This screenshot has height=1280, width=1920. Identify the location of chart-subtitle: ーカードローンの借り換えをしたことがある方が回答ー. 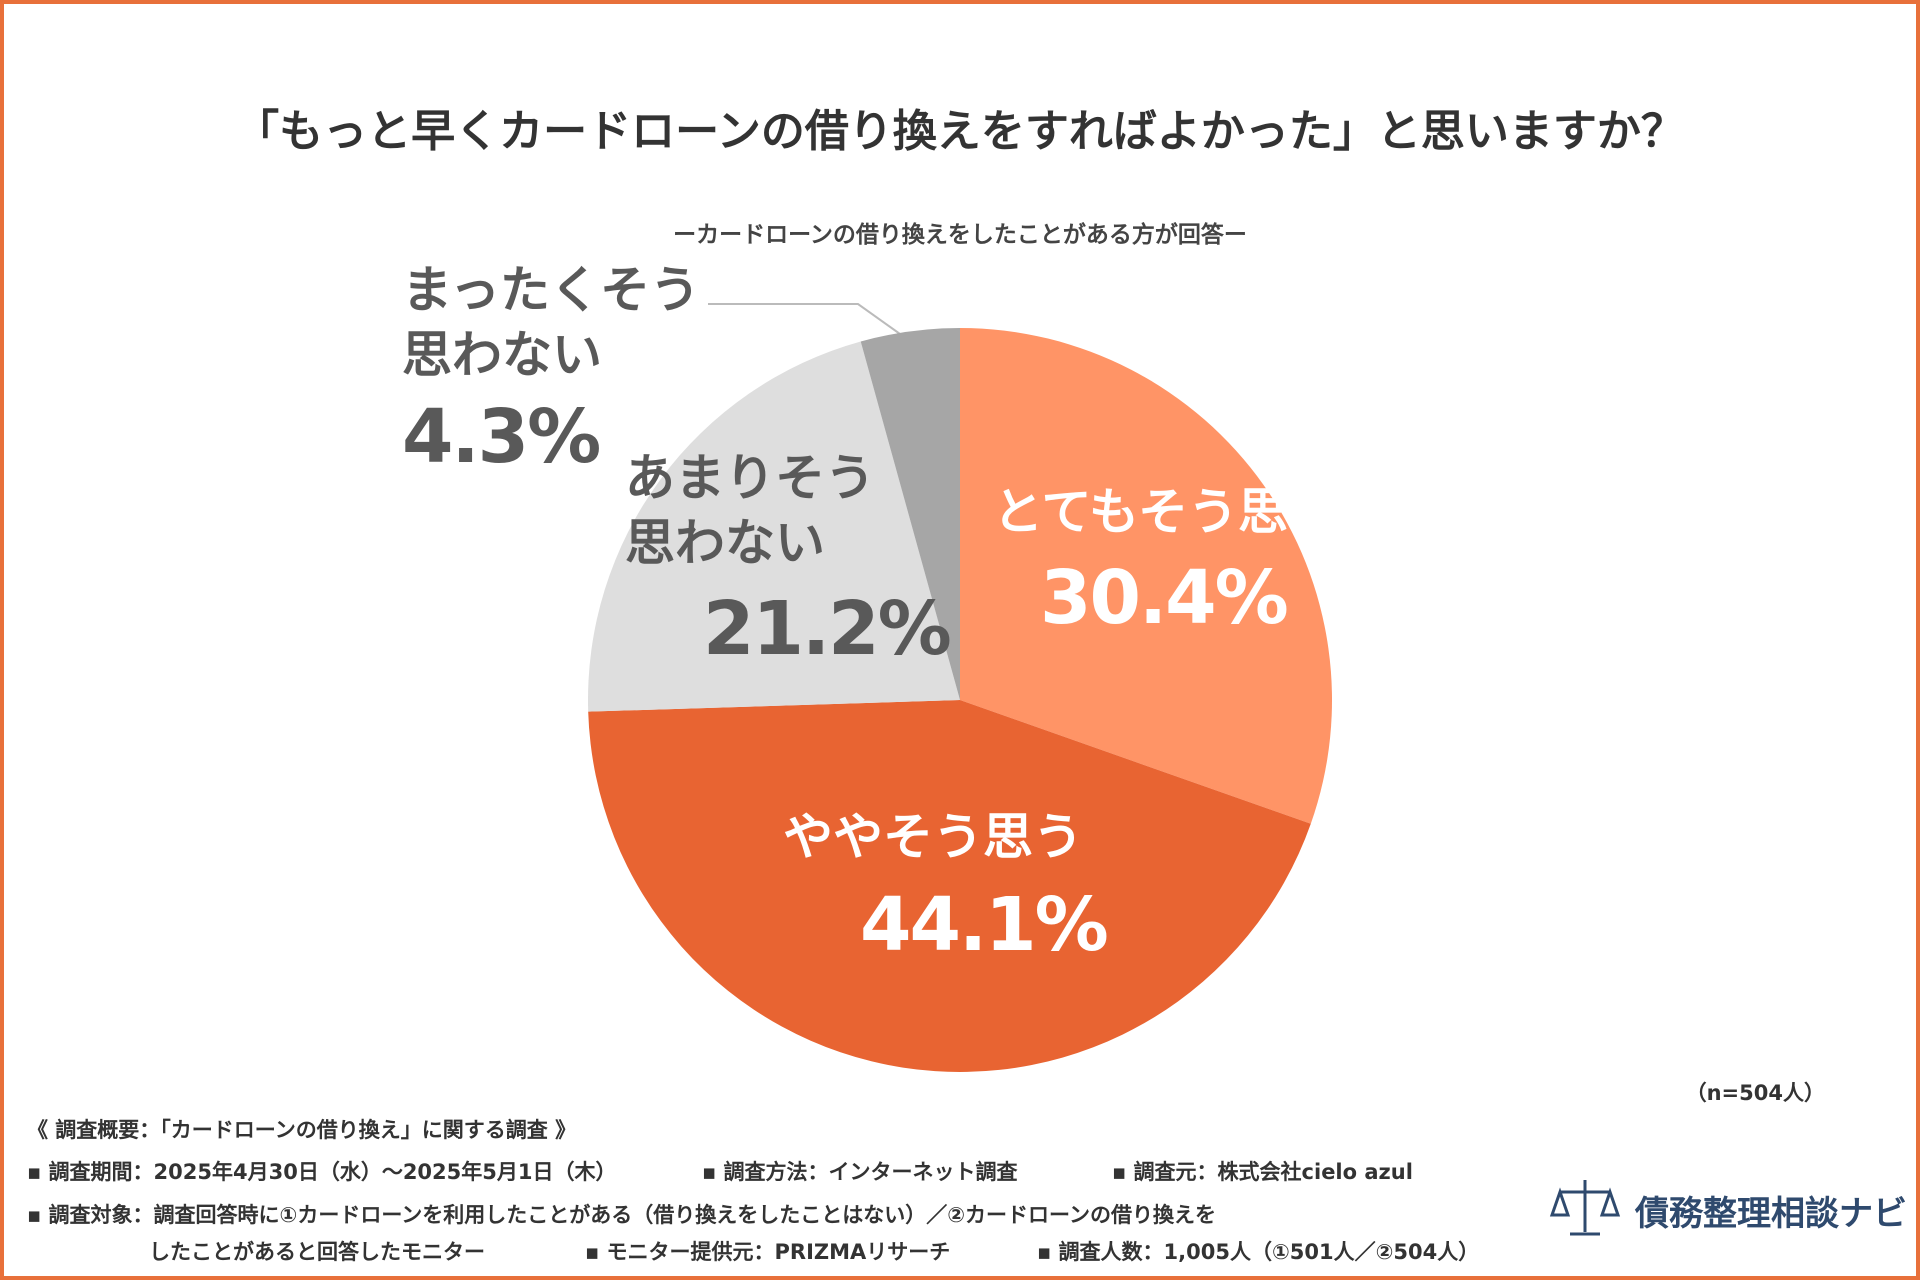
(960, 235).